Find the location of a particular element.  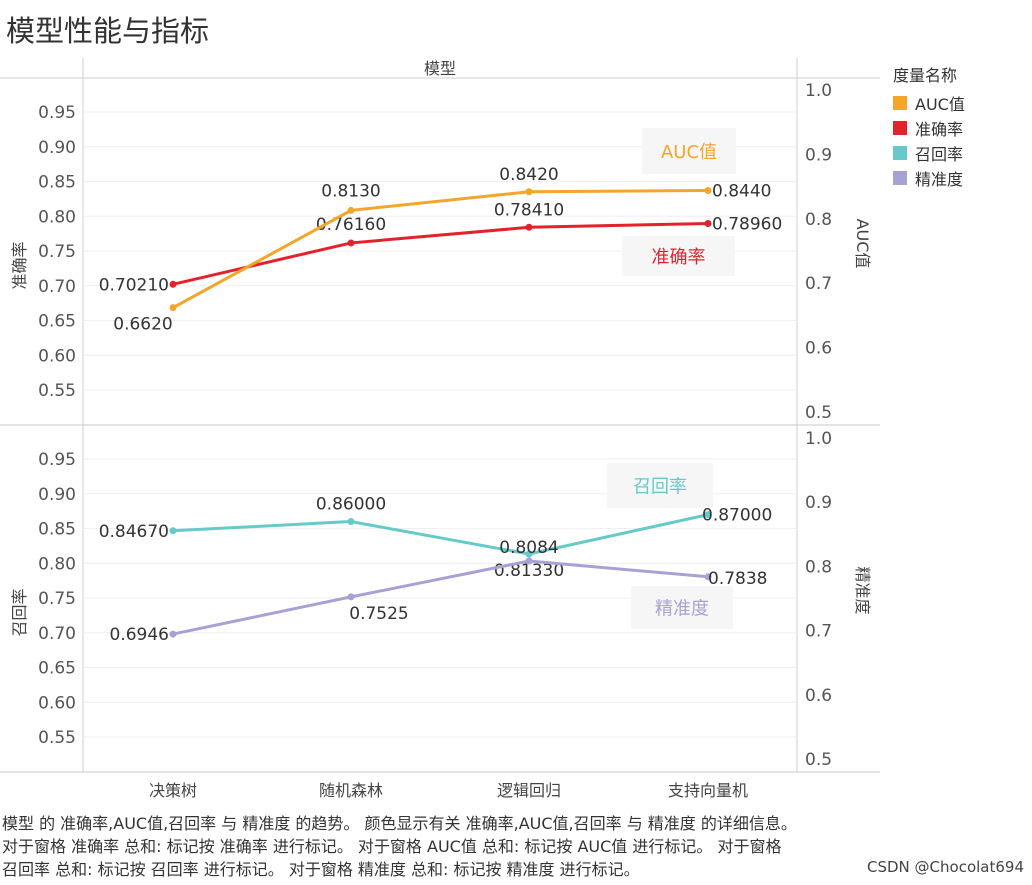

legend-label: AUC值 is located at coordinates (940, 104).